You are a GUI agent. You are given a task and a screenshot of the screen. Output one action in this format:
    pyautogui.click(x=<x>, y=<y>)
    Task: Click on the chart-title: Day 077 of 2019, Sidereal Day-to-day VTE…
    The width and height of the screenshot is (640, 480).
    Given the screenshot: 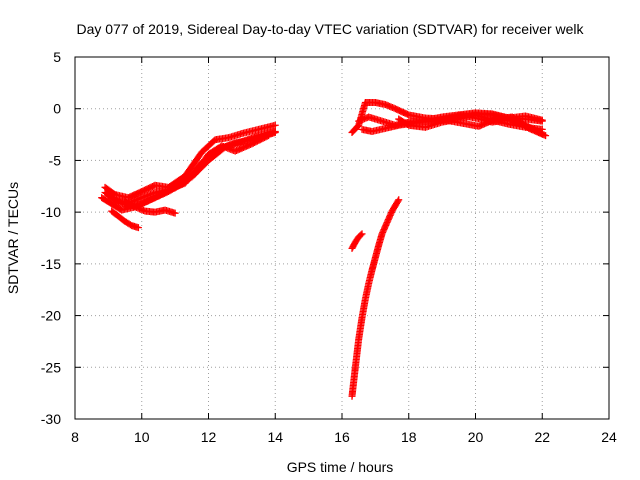 What is the action you would take?
    pyautogui.click(x=330, y=29)
    